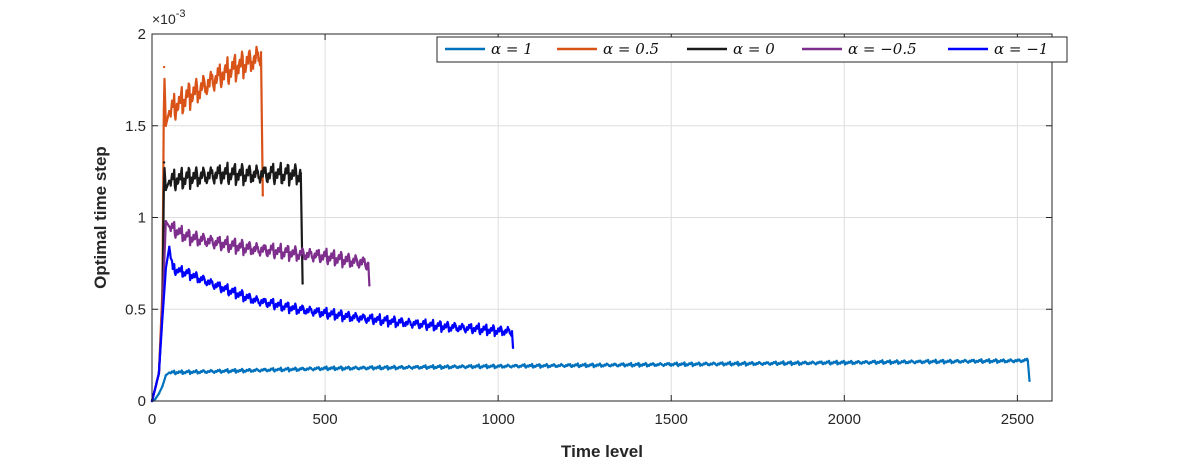 Image resolution: width=1179 pixels, height=466 pixels. I want to click on legend-label: α = 0.5, so click(631, 49).